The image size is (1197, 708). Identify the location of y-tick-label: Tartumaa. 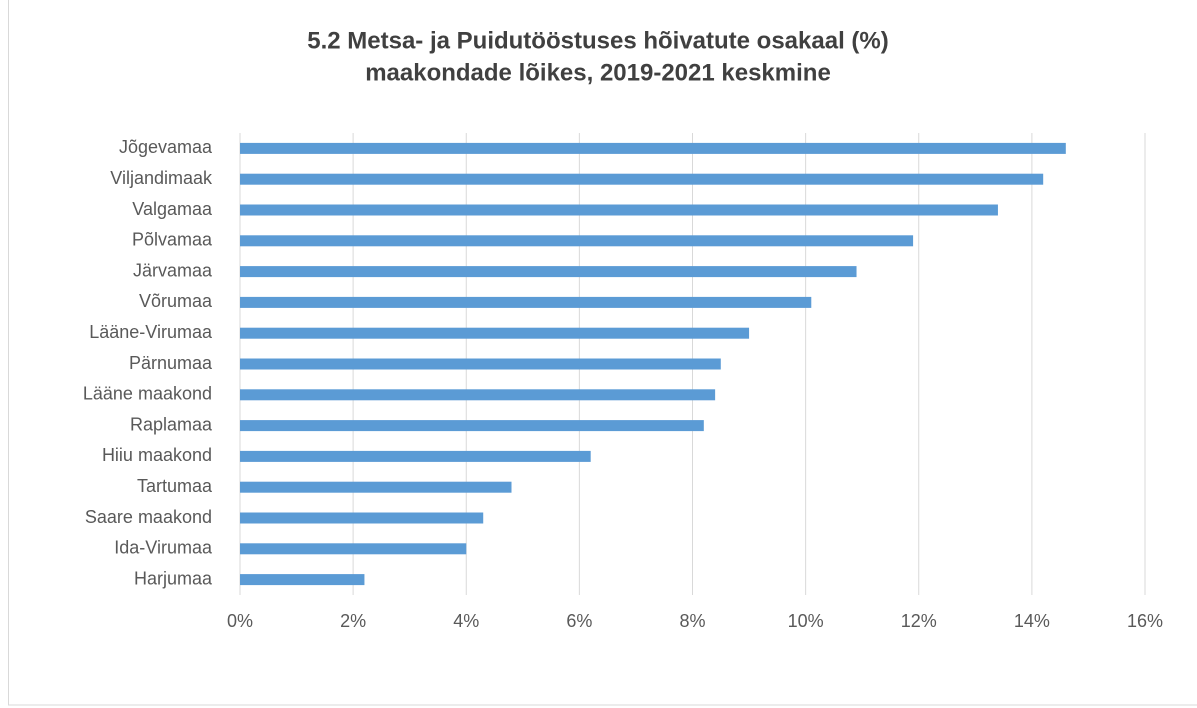
(175, 486).